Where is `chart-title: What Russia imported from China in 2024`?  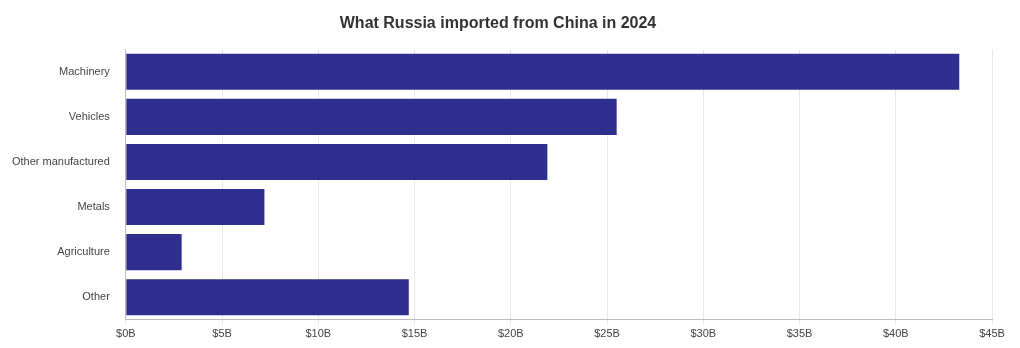
chart-title: What Russia imported from China in 2024 is located at coordinates (498, 23).